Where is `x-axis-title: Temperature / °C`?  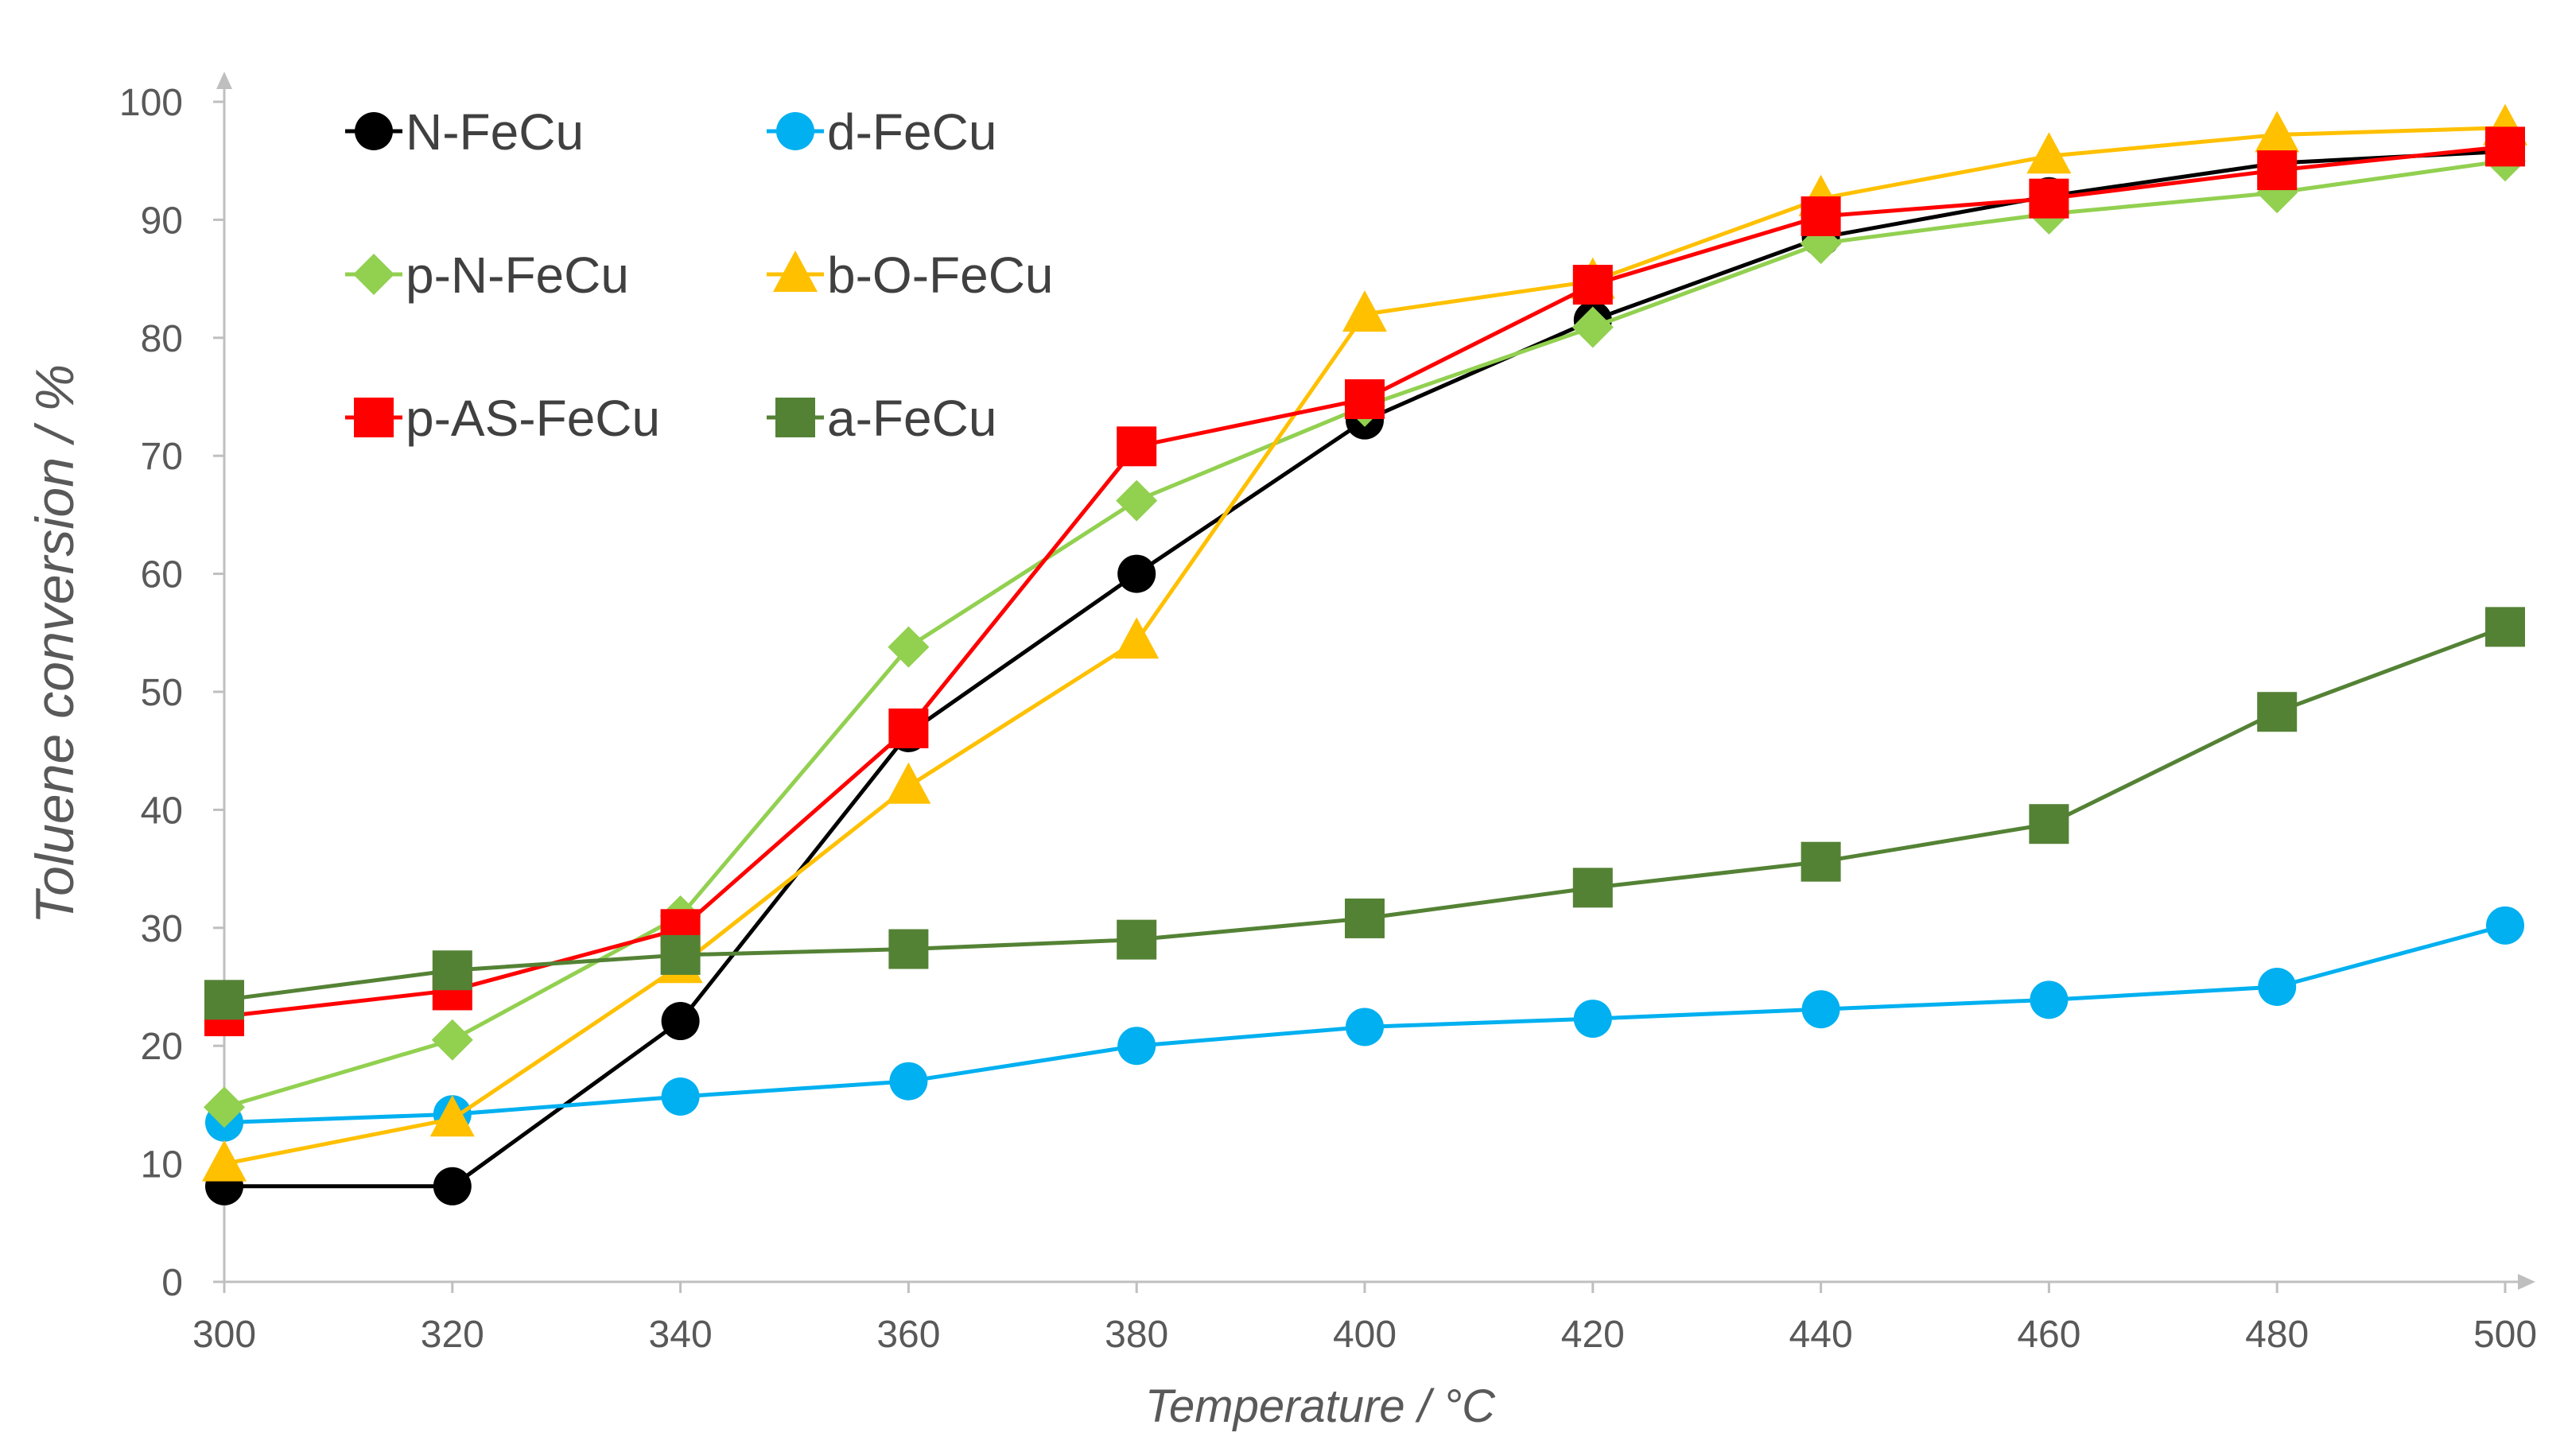 x-axis-title: Temperature / °C is located at coordinates (1320, 1406).